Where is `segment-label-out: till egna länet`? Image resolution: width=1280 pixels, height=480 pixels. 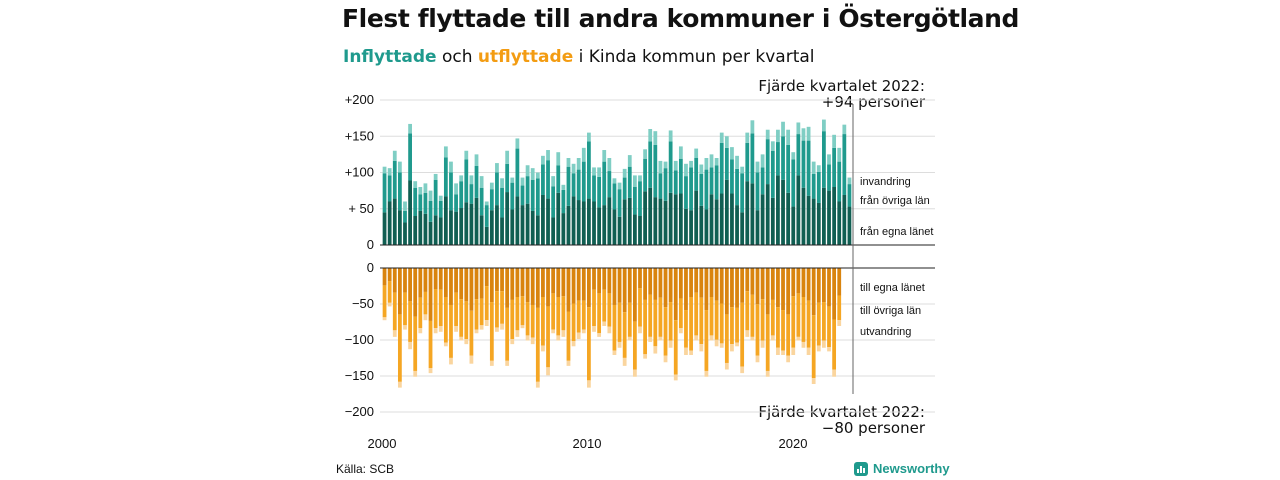
segment-label-out: till egna länet is located at coordinates (892, 288).